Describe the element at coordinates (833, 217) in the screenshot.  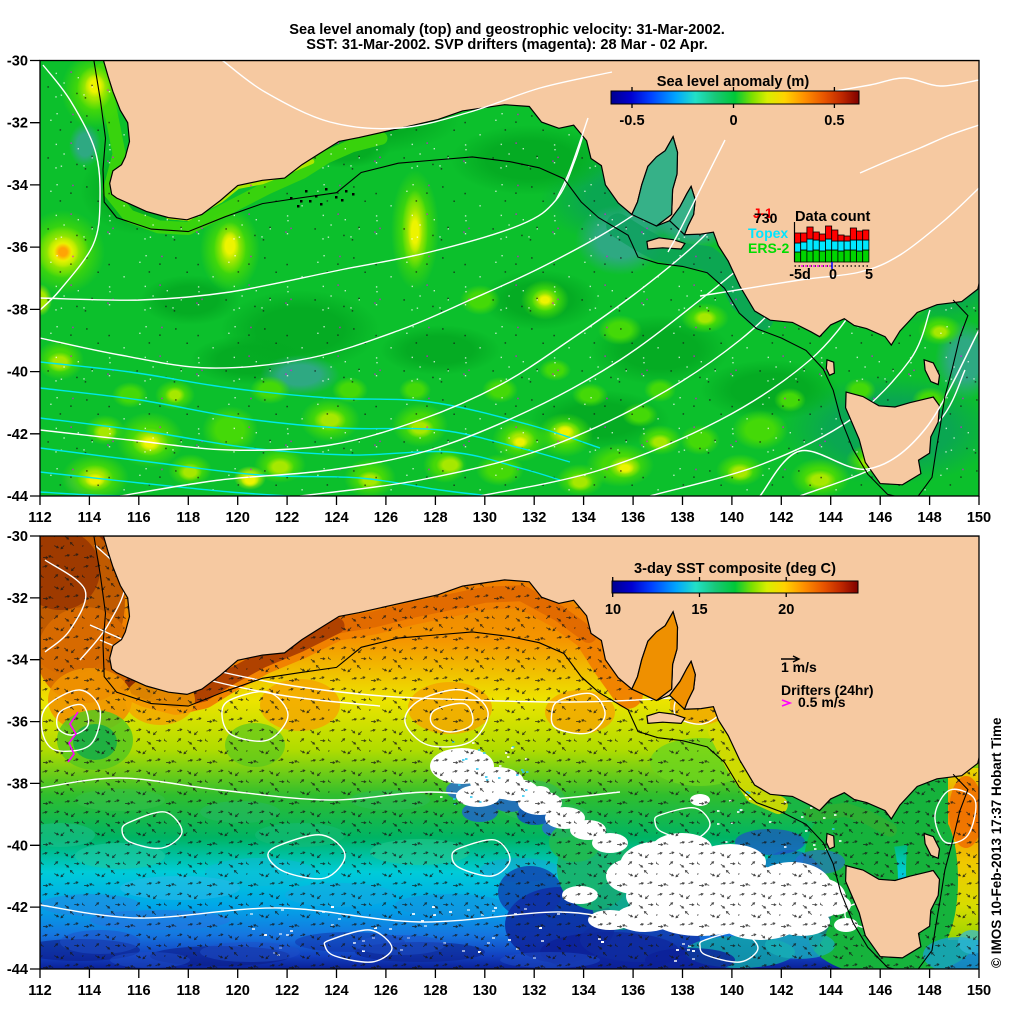
I see `svg-text: Data count` at that location.